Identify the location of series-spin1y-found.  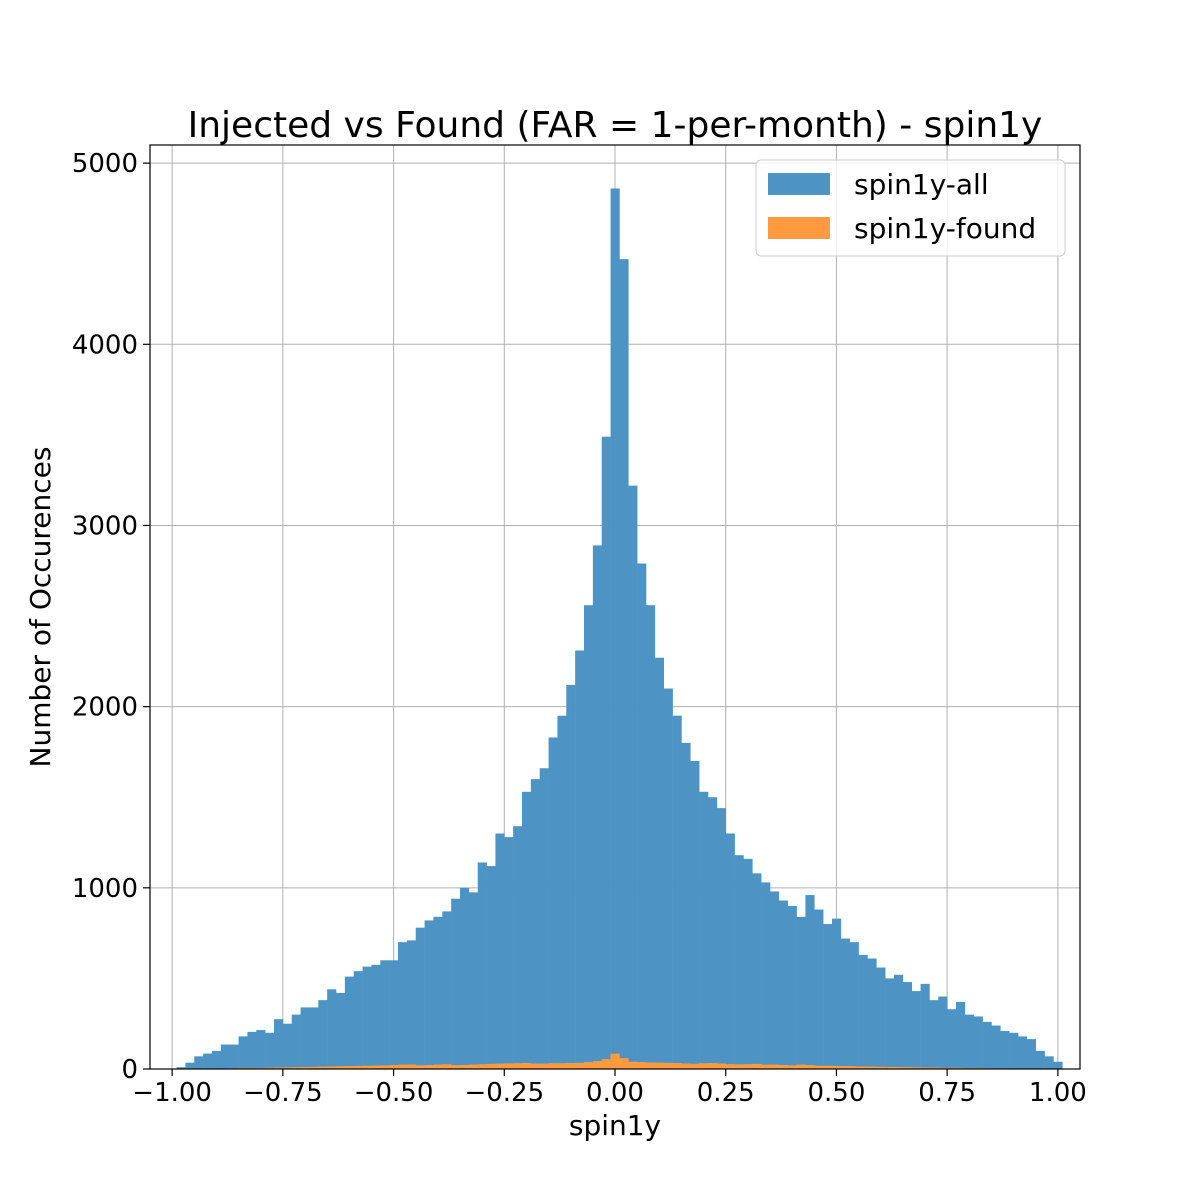
(619, 1061).